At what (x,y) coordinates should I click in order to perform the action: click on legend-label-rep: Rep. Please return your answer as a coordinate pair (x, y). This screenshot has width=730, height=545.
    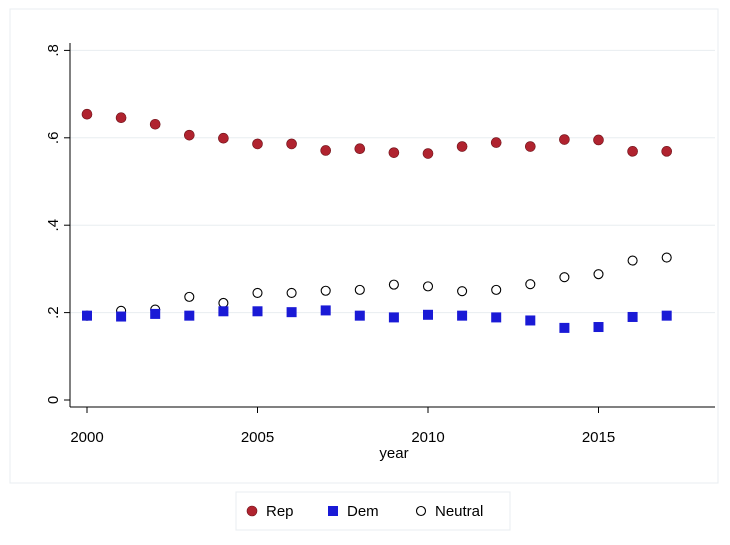
    Looking at the image, I should click on (280, 511).